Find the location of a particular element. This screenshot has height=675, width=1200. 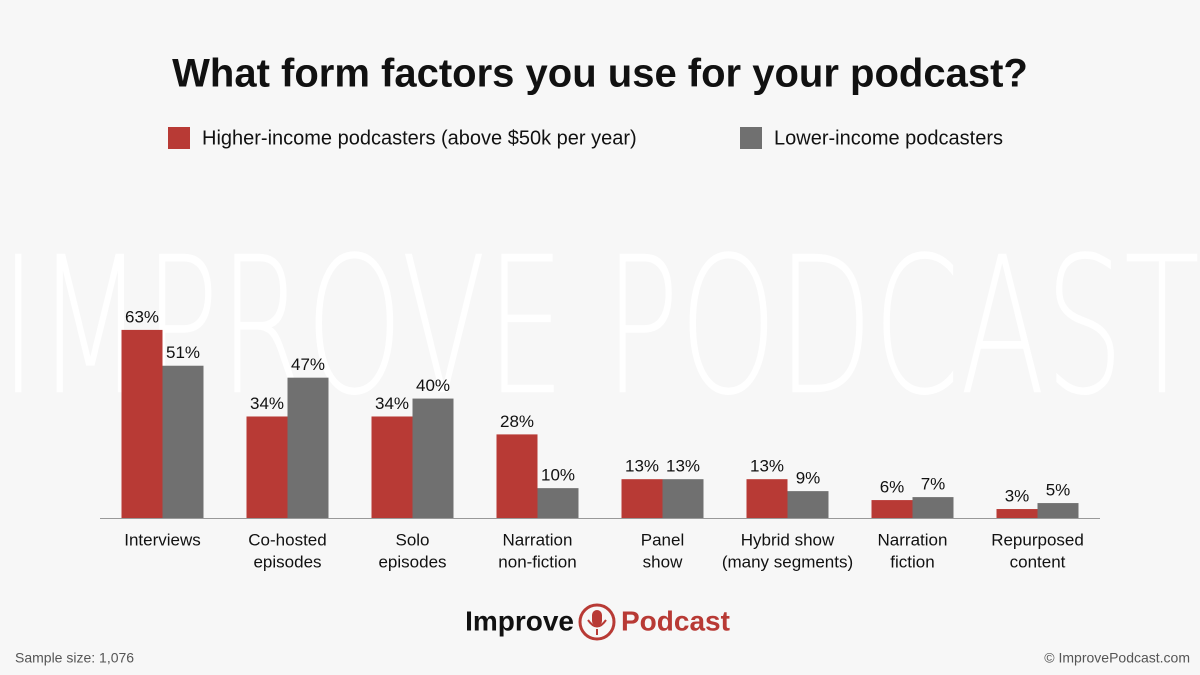

value-label: 28% is located at coordinates (517, 421).